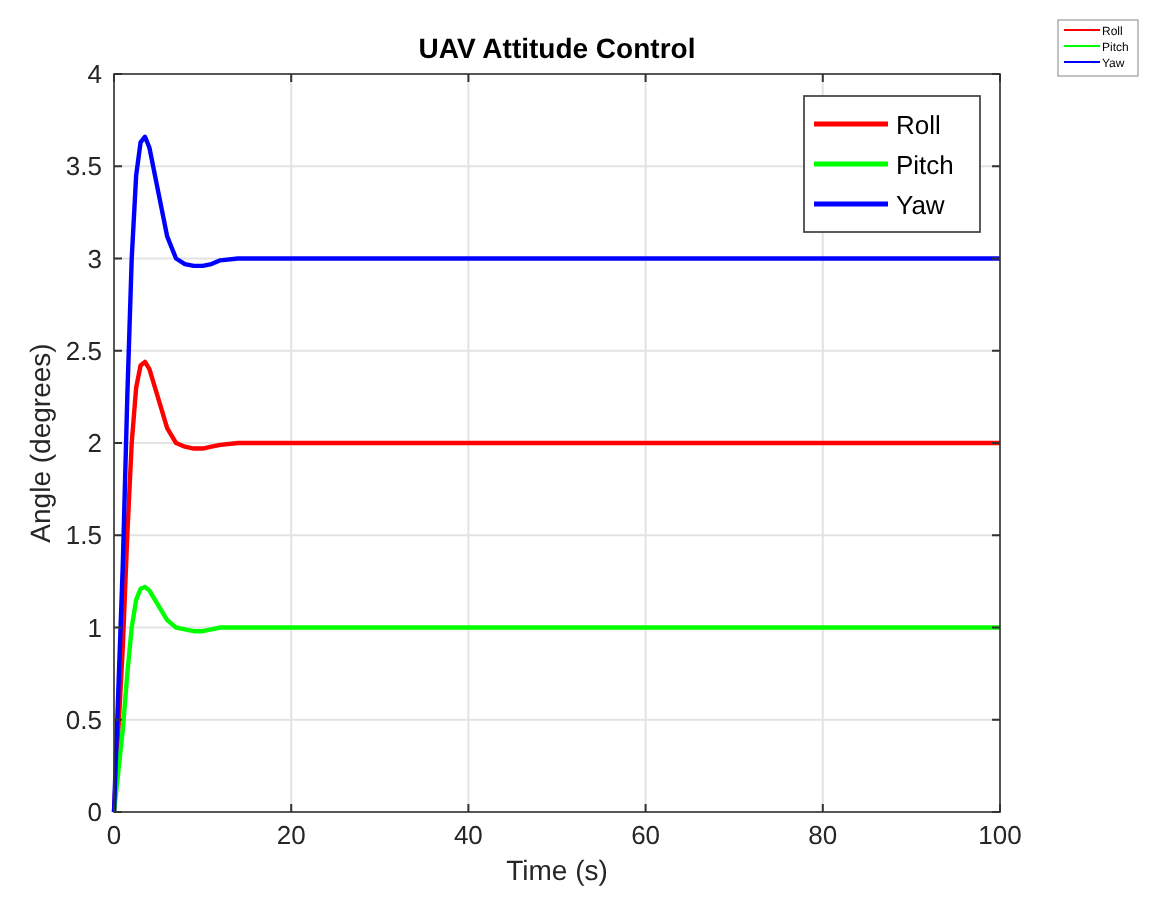  What do you see at coordinates (40, 443) in the screenshot?
I see `y-axis-title: Angle (degrees)` at bounding box center [40, 443].